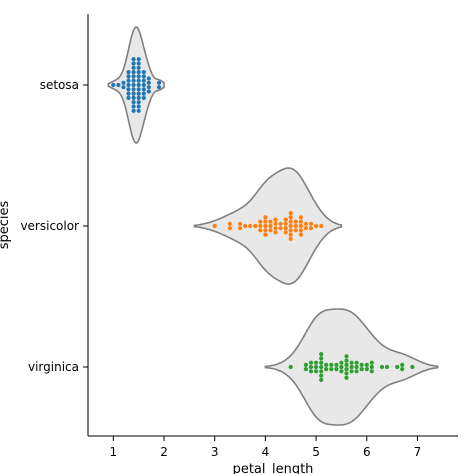  Describe the element at coordinates (367, 452) in the screenshot. I see `x-tick-label: 6` at that location.